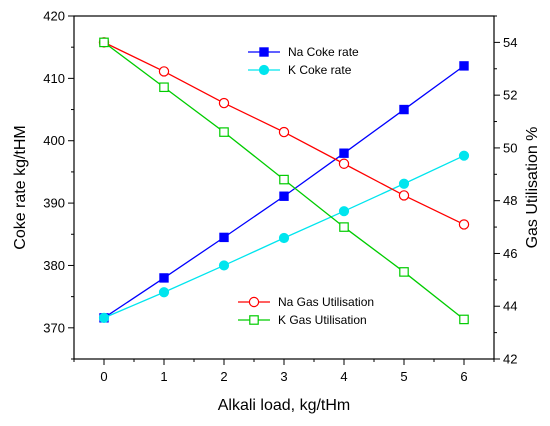  What do you see at coordinates (54, 16) in the screenshot?
I see `y-left-tick-label: 420` at bounding box center [54, 16].